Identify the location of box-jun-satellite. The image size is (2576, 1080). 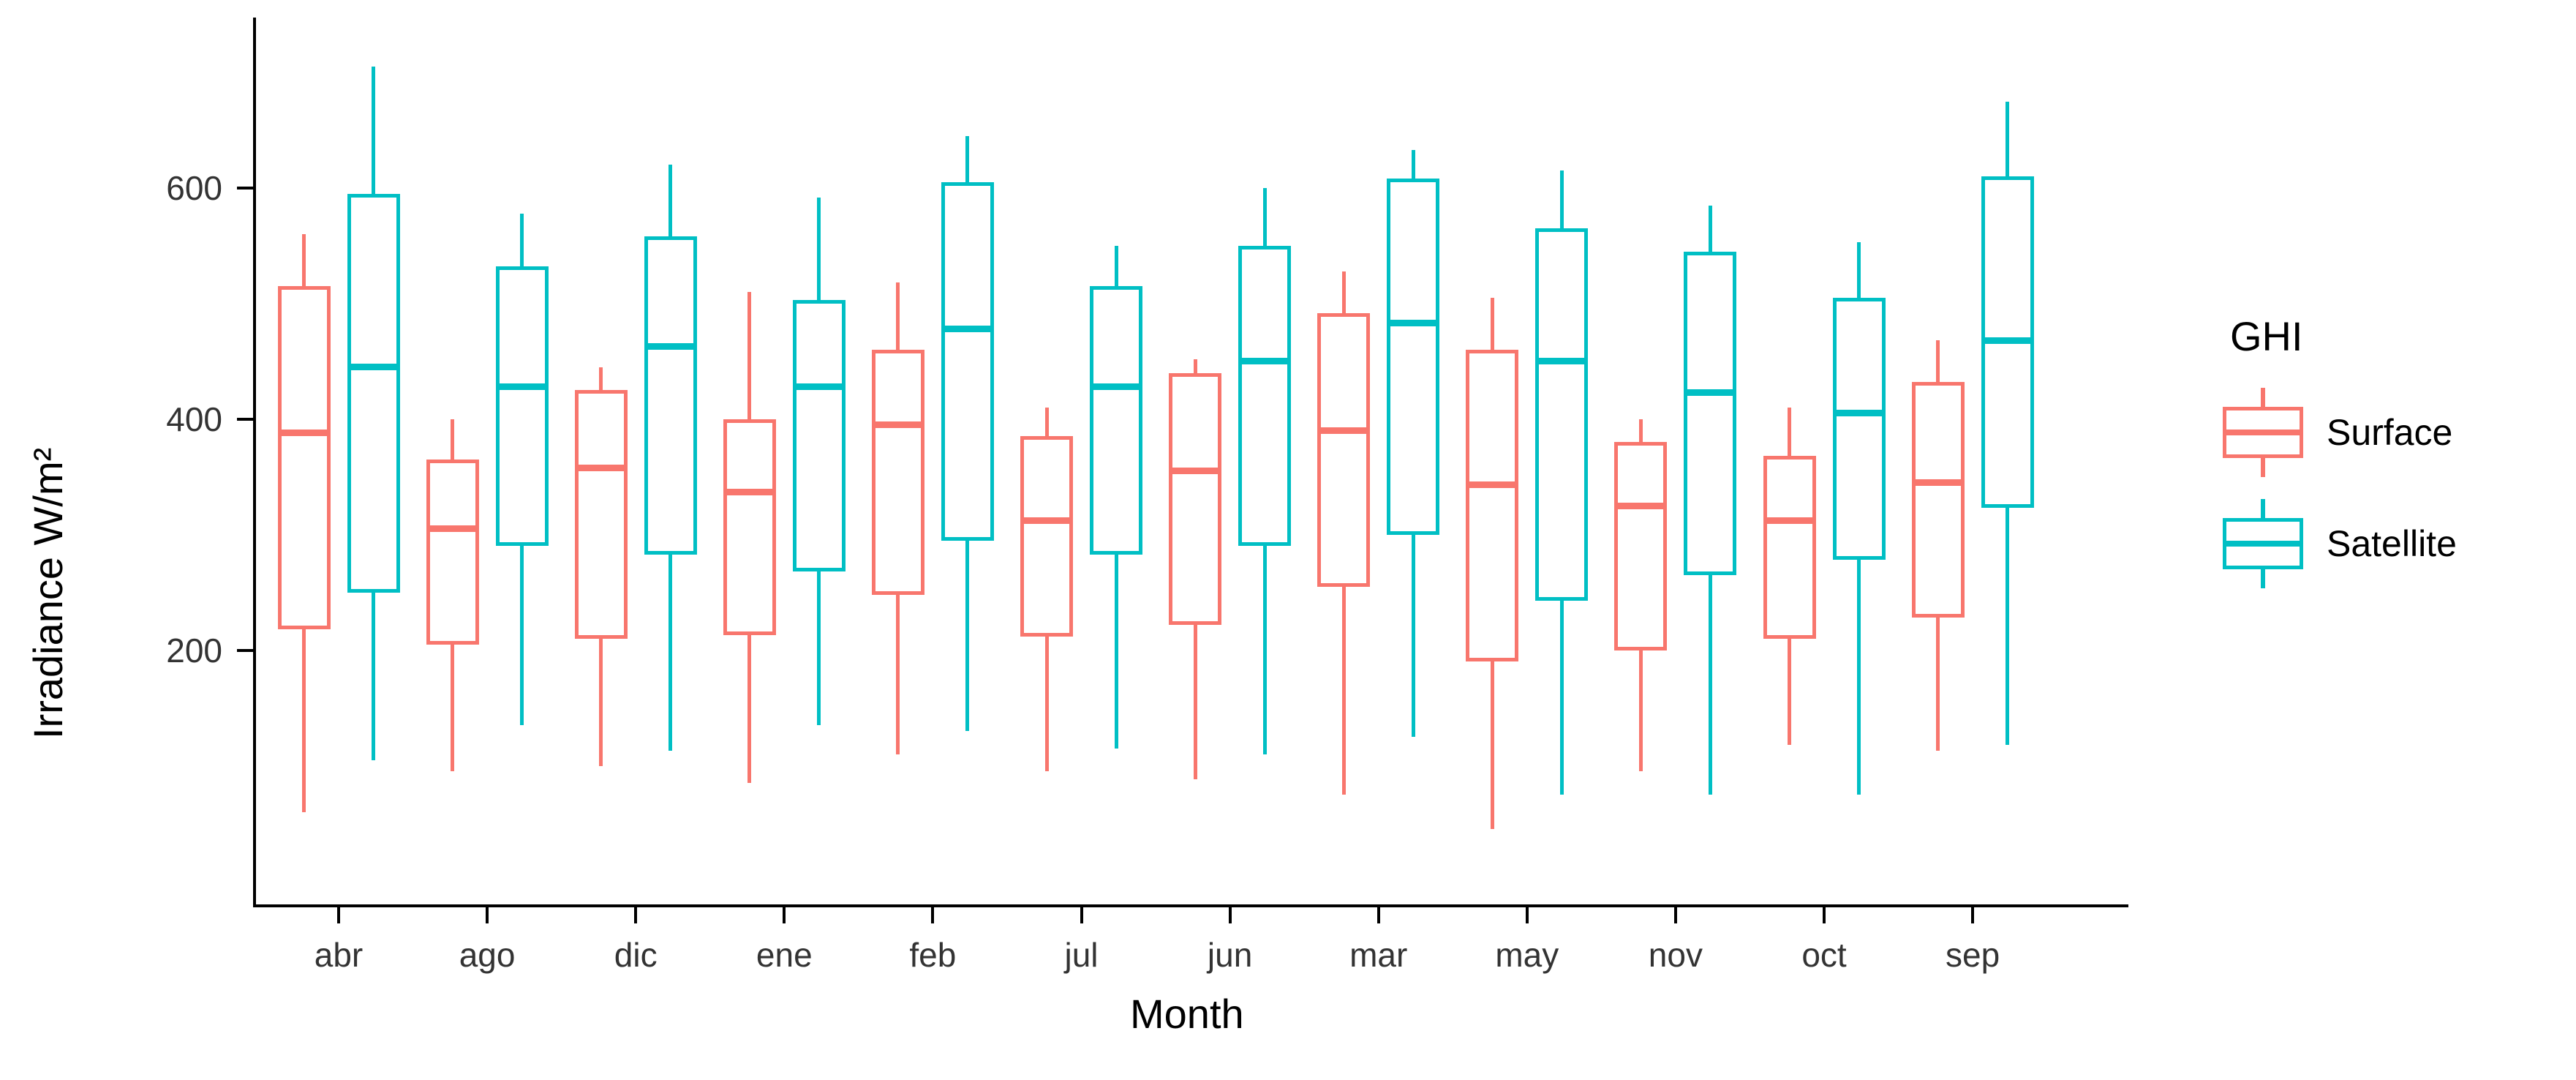
(1265, 396).